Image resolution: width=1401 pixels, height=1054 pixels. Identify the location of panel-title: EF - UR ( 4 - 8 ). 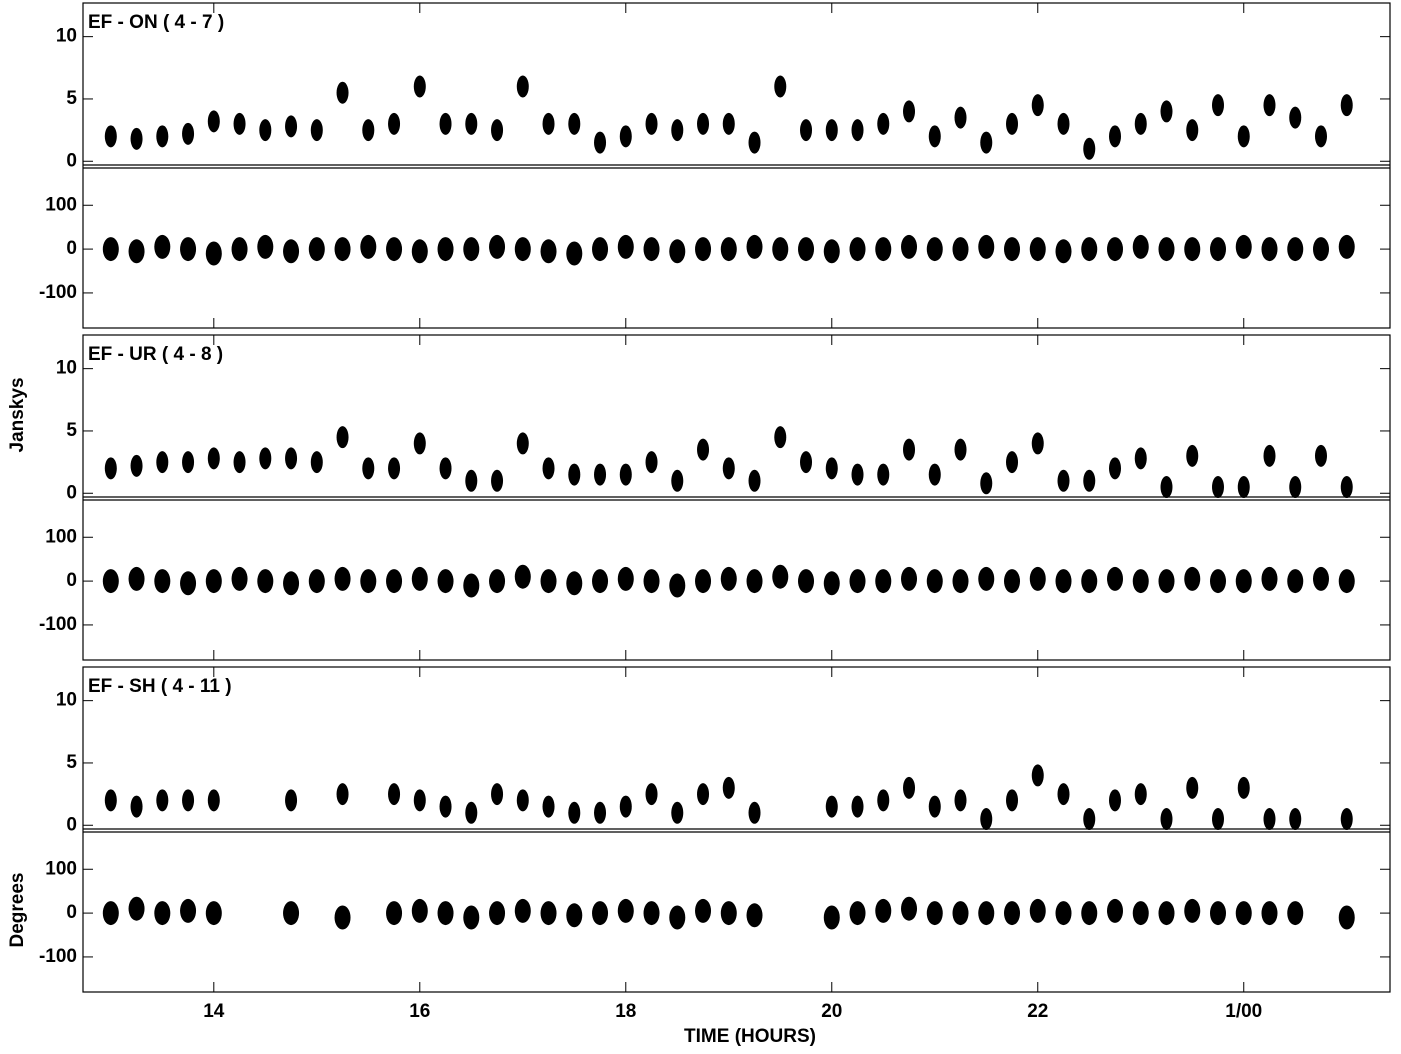
(155, 354).